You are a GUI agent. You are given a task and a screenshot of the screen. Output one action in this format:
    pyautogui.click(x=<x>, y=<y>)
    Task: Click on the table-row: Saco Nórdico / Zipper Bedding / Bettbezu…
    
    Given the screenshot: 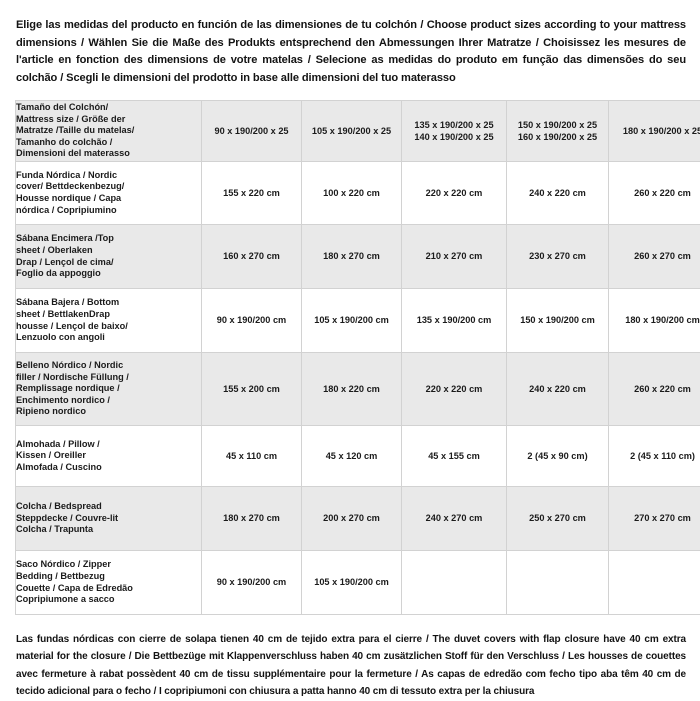 What is the action you would take?
    pyautogui.click(x=358, y=583)
    